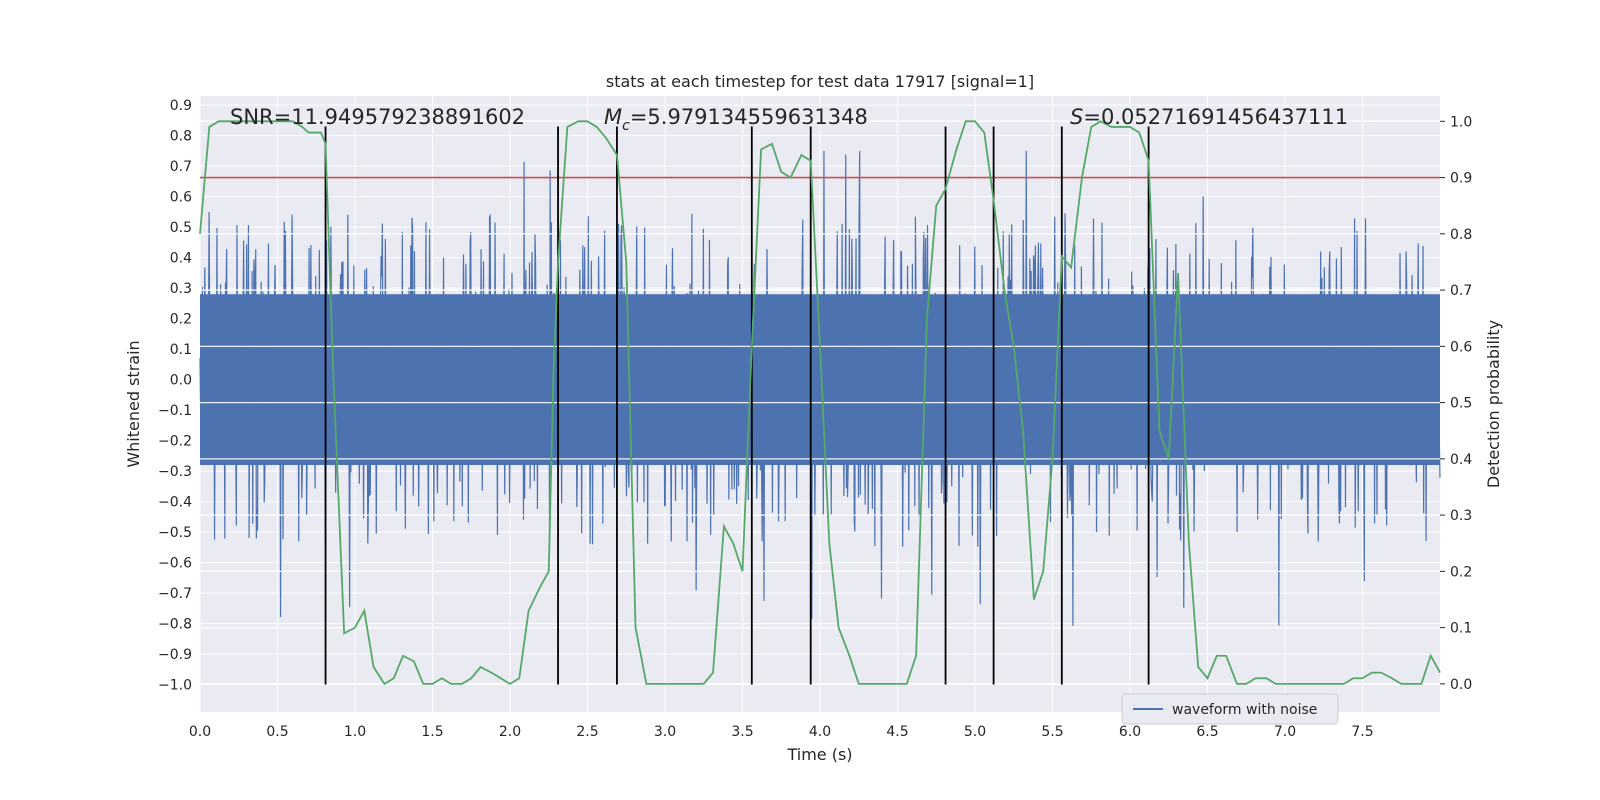 The height and width of the screenshot is (800, 1600). What do you see at coordinates (133, 403) in the screenshot?
I see `y-axis-title: Whitened strain` at bounding box center [133, 403].